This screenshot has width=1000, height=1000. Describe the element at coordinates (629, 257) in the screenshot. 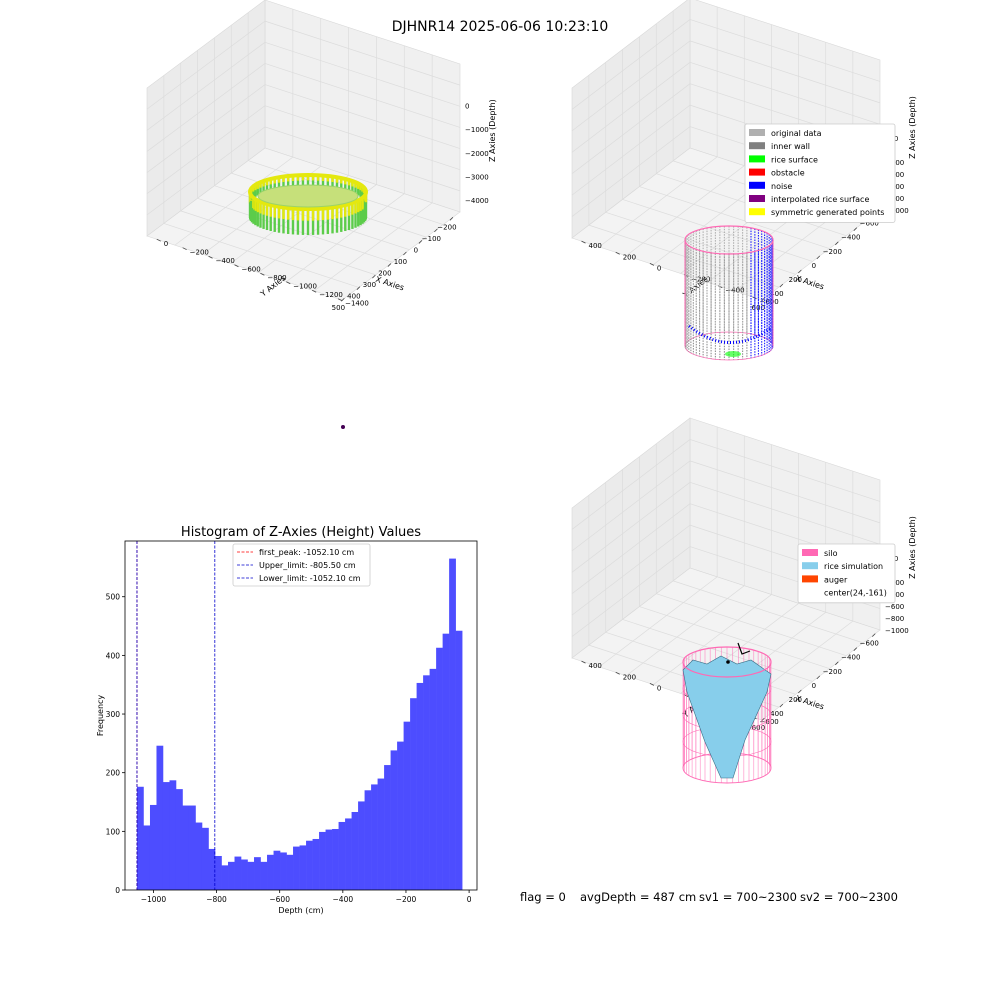

I see `y-tick-label: 200` at that location.